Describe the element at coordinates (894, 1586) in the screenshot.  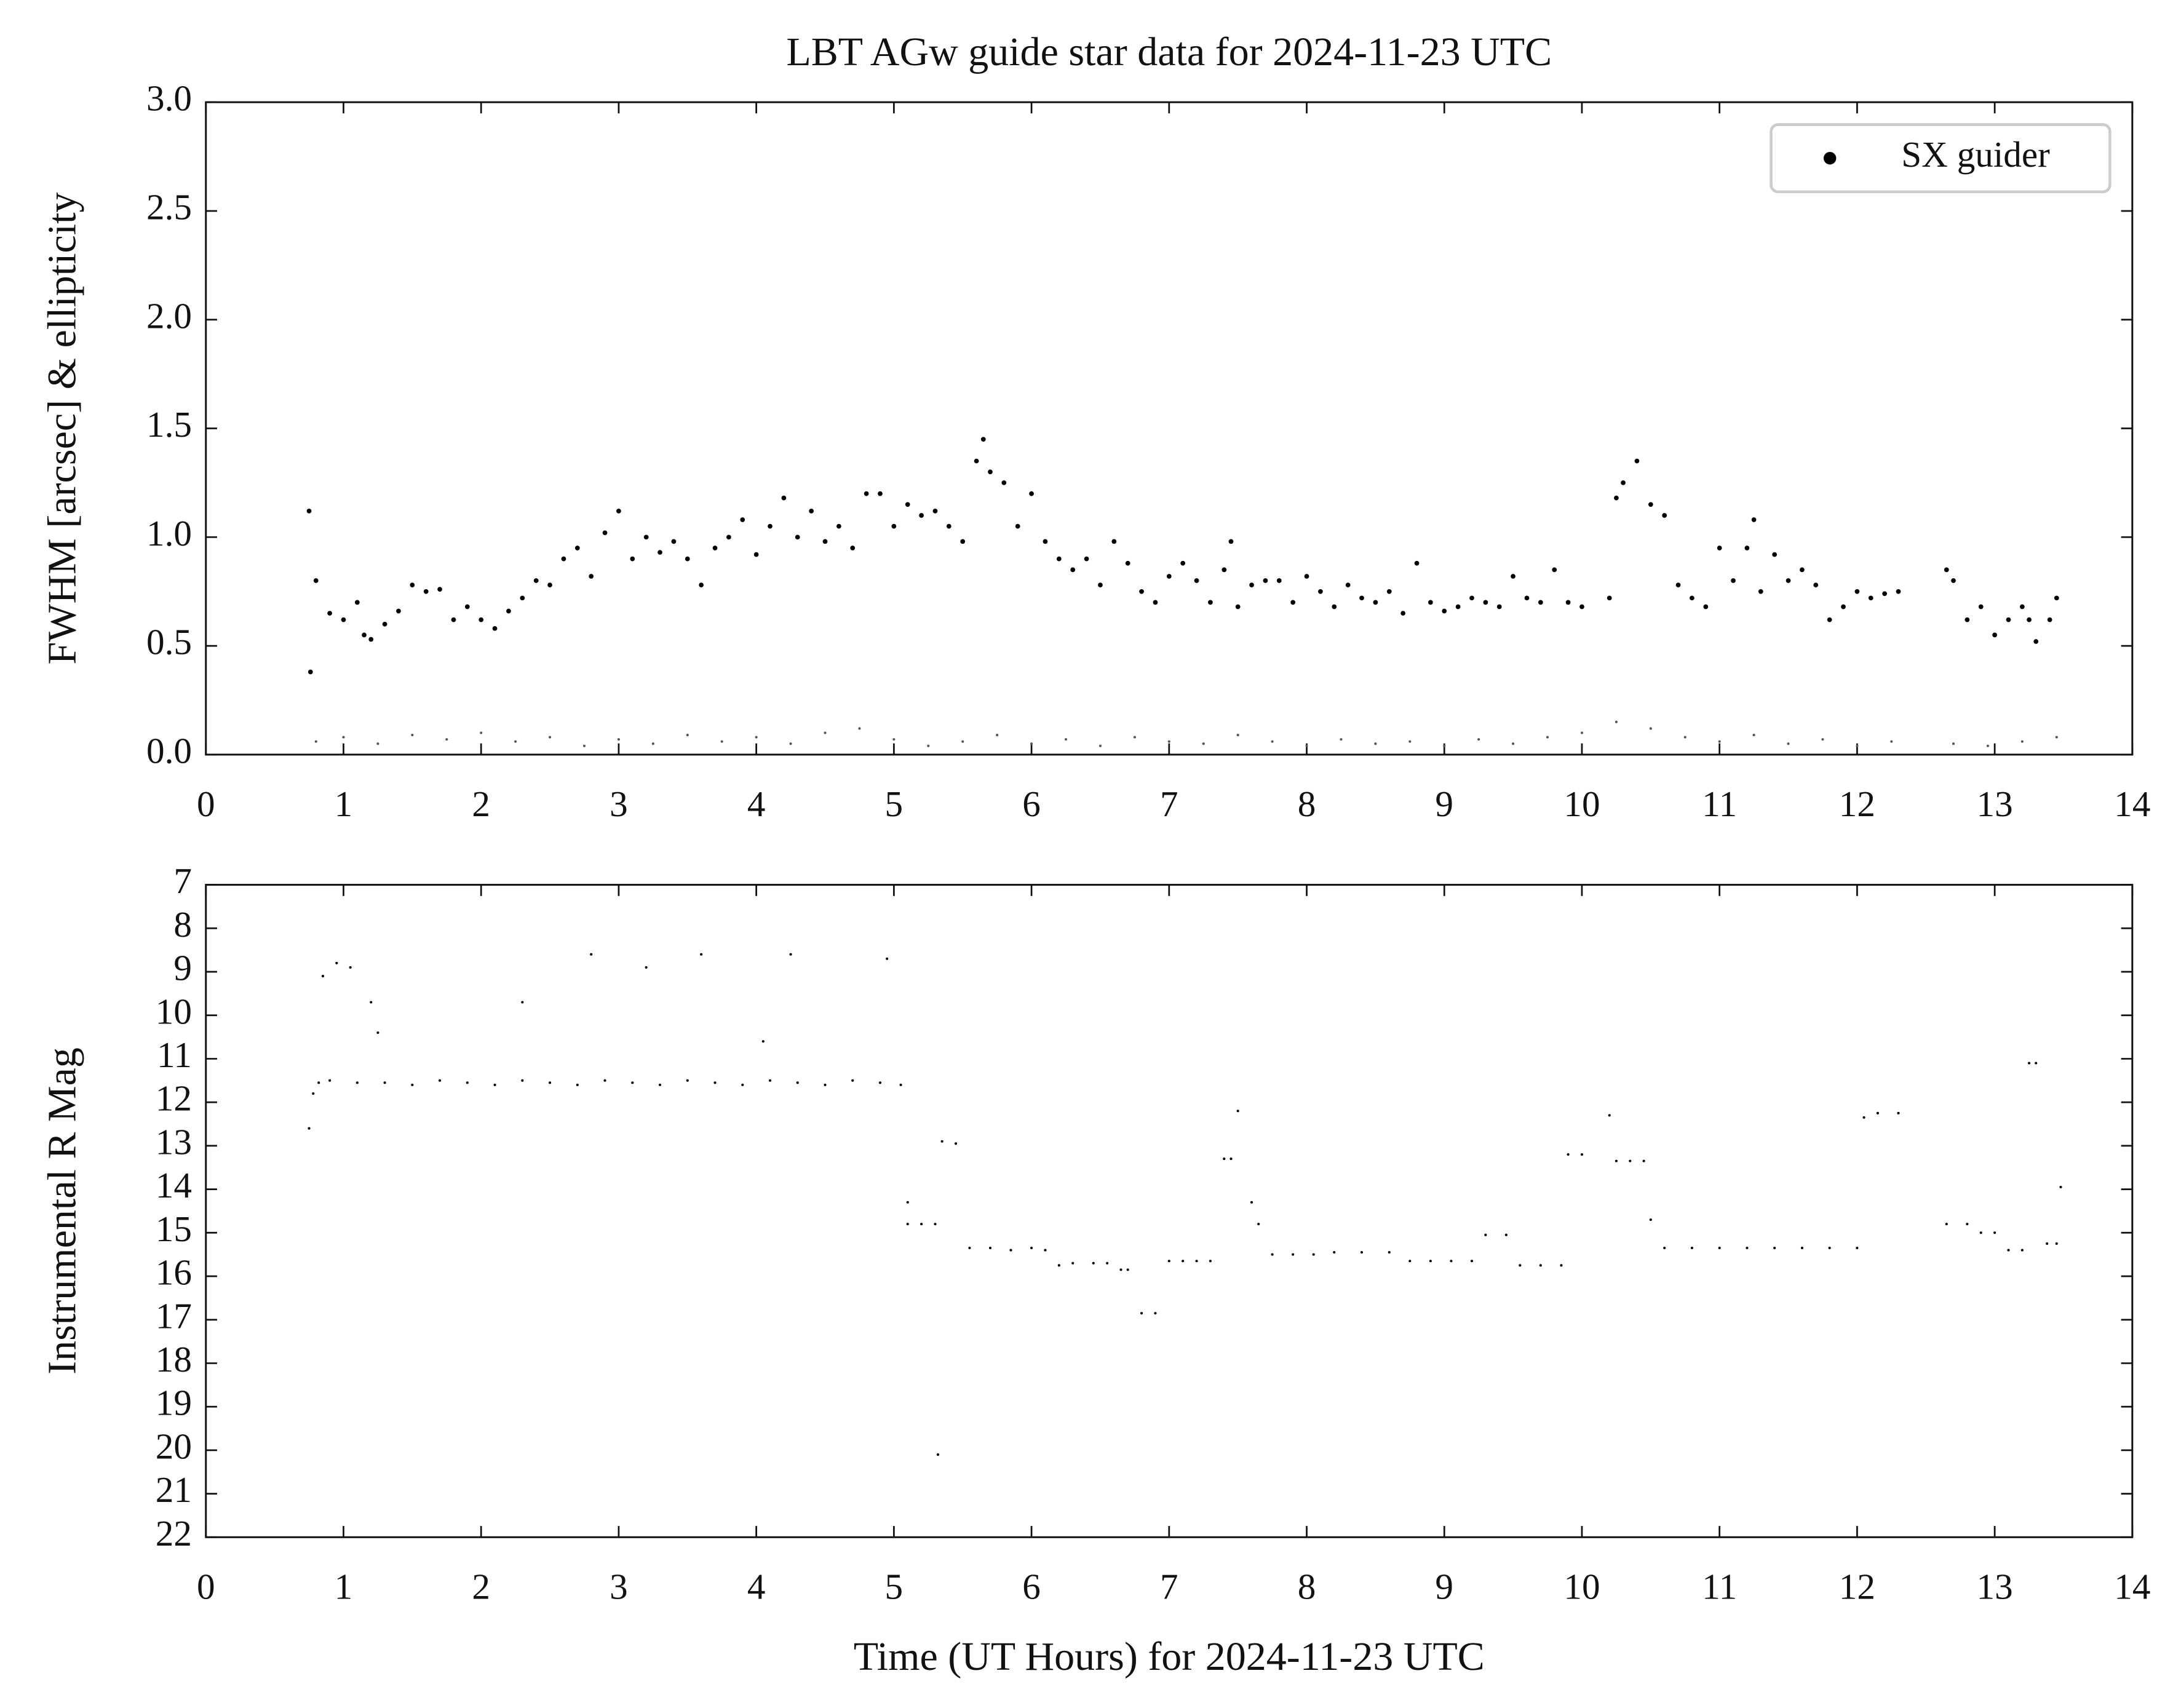
I see `x-tick-label: 5` at that location.